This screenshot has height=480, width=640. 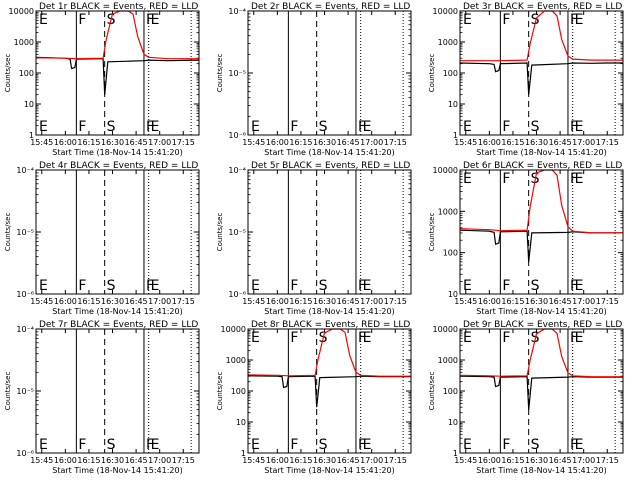 What do you see at coordinates (542, 325) in the screenshot?
I see `plot-title: Det 9r BLACK = Events, RED = LLD` at bounding box center [542, 325].